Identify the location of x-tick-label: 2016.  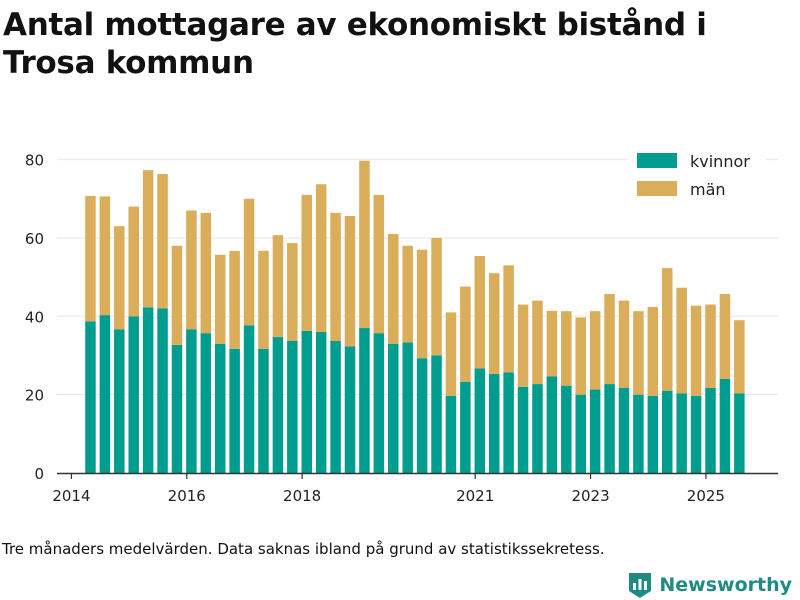
(187, 496).